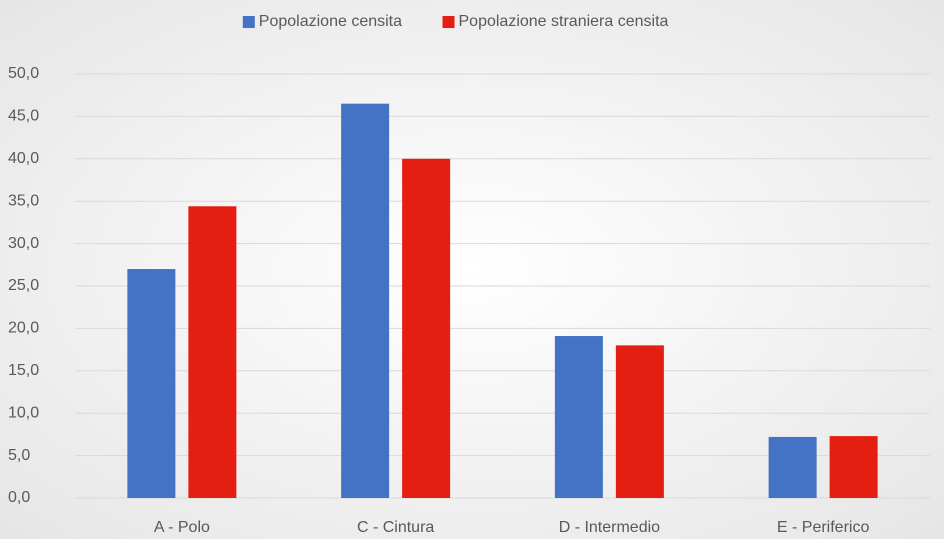  Describe the element at coordinates (823, 527) in the screenshot. I see `x-tick-label: E - Periferico` at that location.